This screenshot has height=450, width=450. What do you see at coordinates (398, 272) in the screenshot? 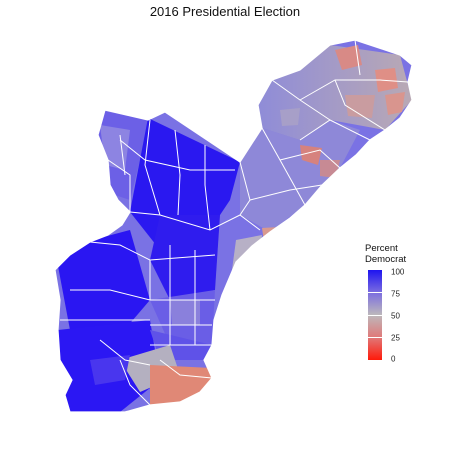
I see `legend-tick-label: 100` at bounding box center [398, 272].